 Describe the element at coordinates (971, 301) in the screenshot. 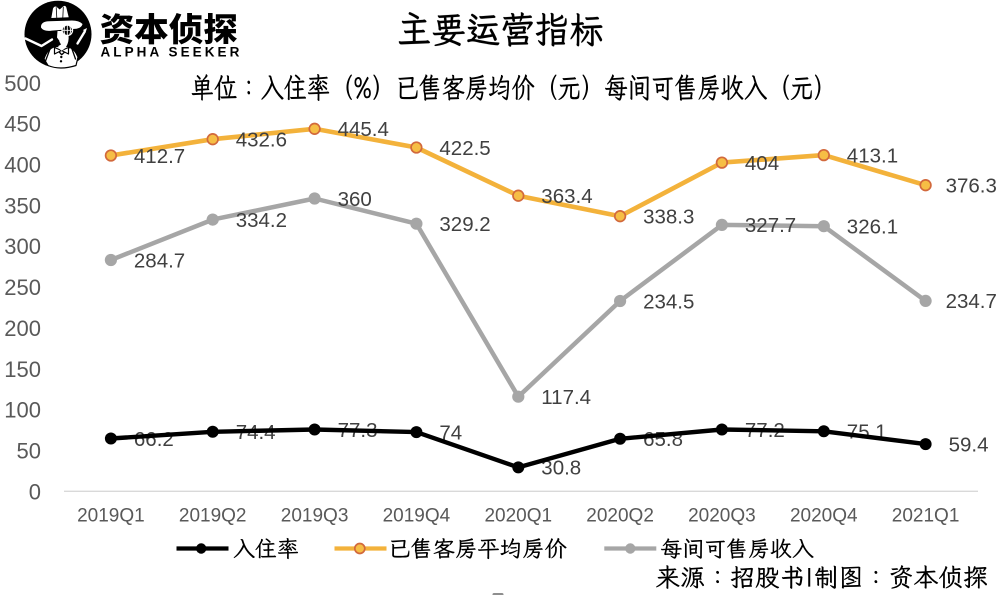

I see `svg-text: 234.7` at that location.